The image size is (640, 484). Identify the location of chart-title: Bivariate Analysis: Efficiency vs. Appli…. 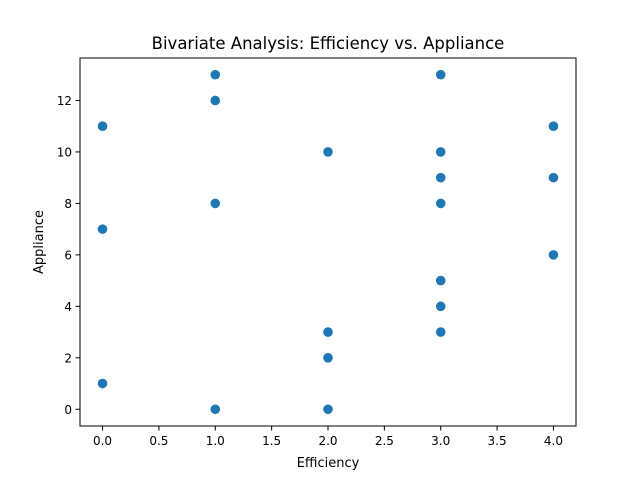
(328, 43).